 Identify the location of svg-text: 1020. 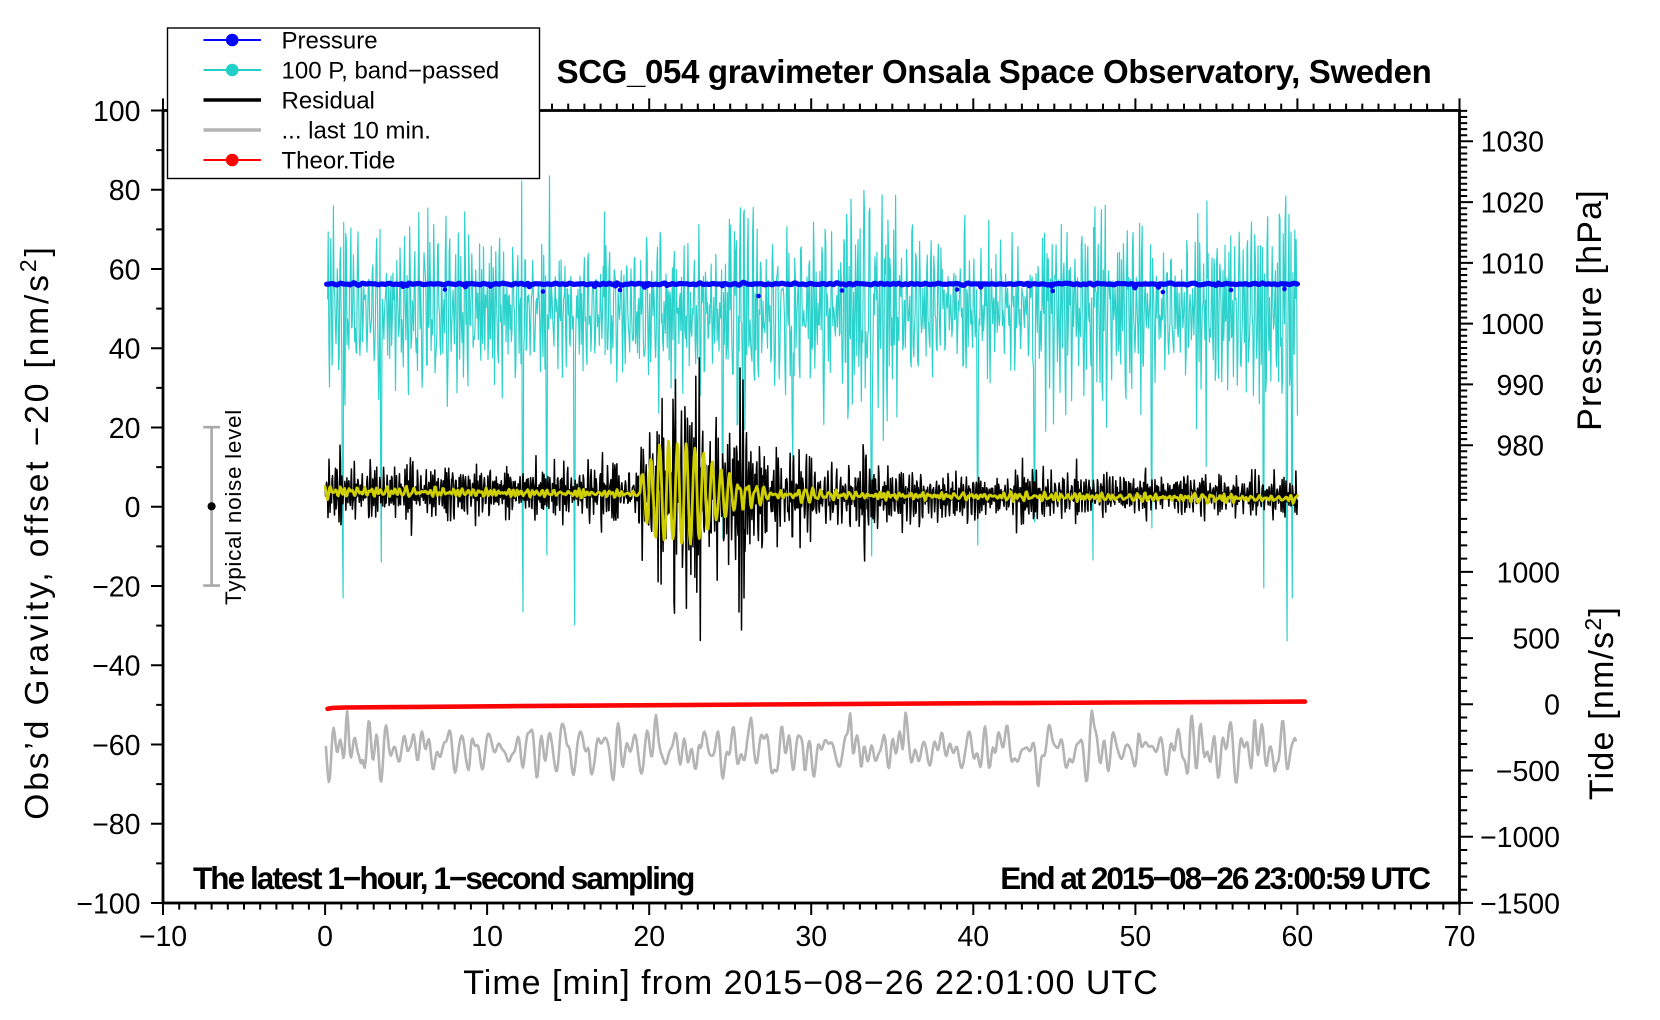
(1512, 204).